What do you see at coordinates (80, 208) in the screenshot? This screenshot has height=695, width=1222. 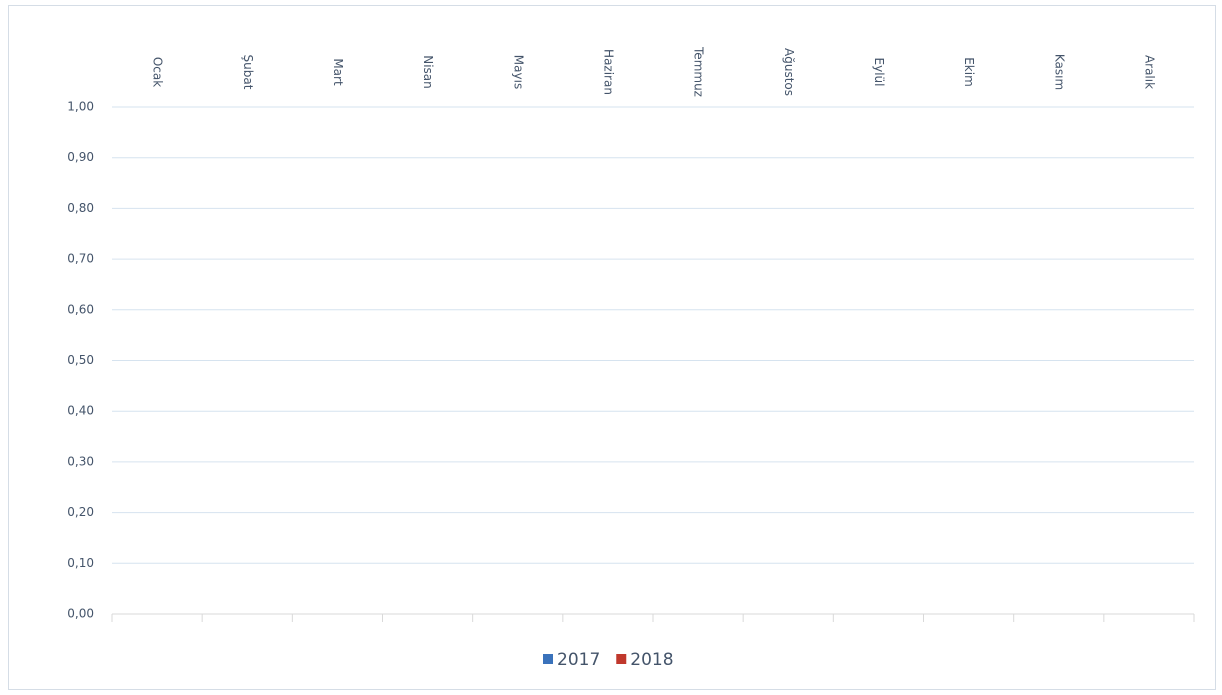 I see `y-tick-label: 0,80` at bounding box center [80, 208].